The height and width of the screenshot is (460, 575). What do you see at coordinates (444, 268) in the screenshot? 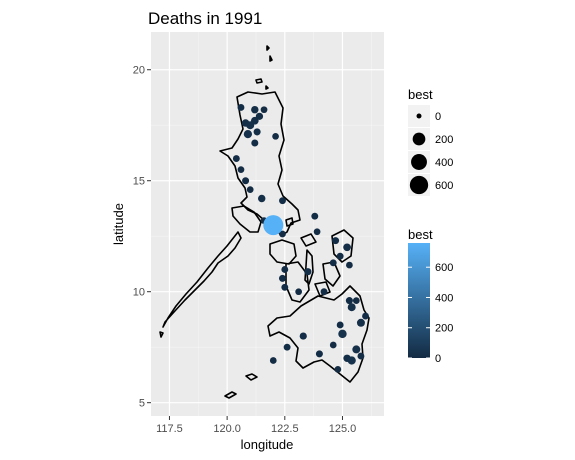
I see `colorbar-label: 600` at bounding box center [444, 268].